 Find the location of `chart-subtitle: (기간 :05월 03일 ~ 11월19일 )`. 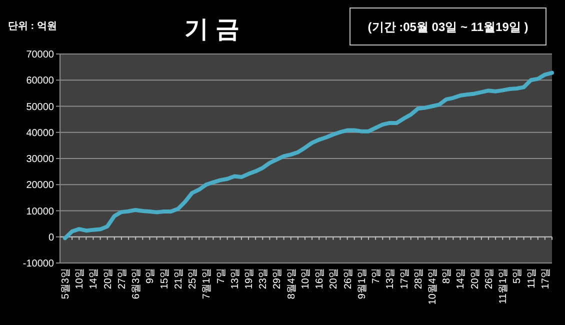

chart-subtitle: (기간 :05월 03일 ~ 11월19일 ) is located at coordinates (448, 27).